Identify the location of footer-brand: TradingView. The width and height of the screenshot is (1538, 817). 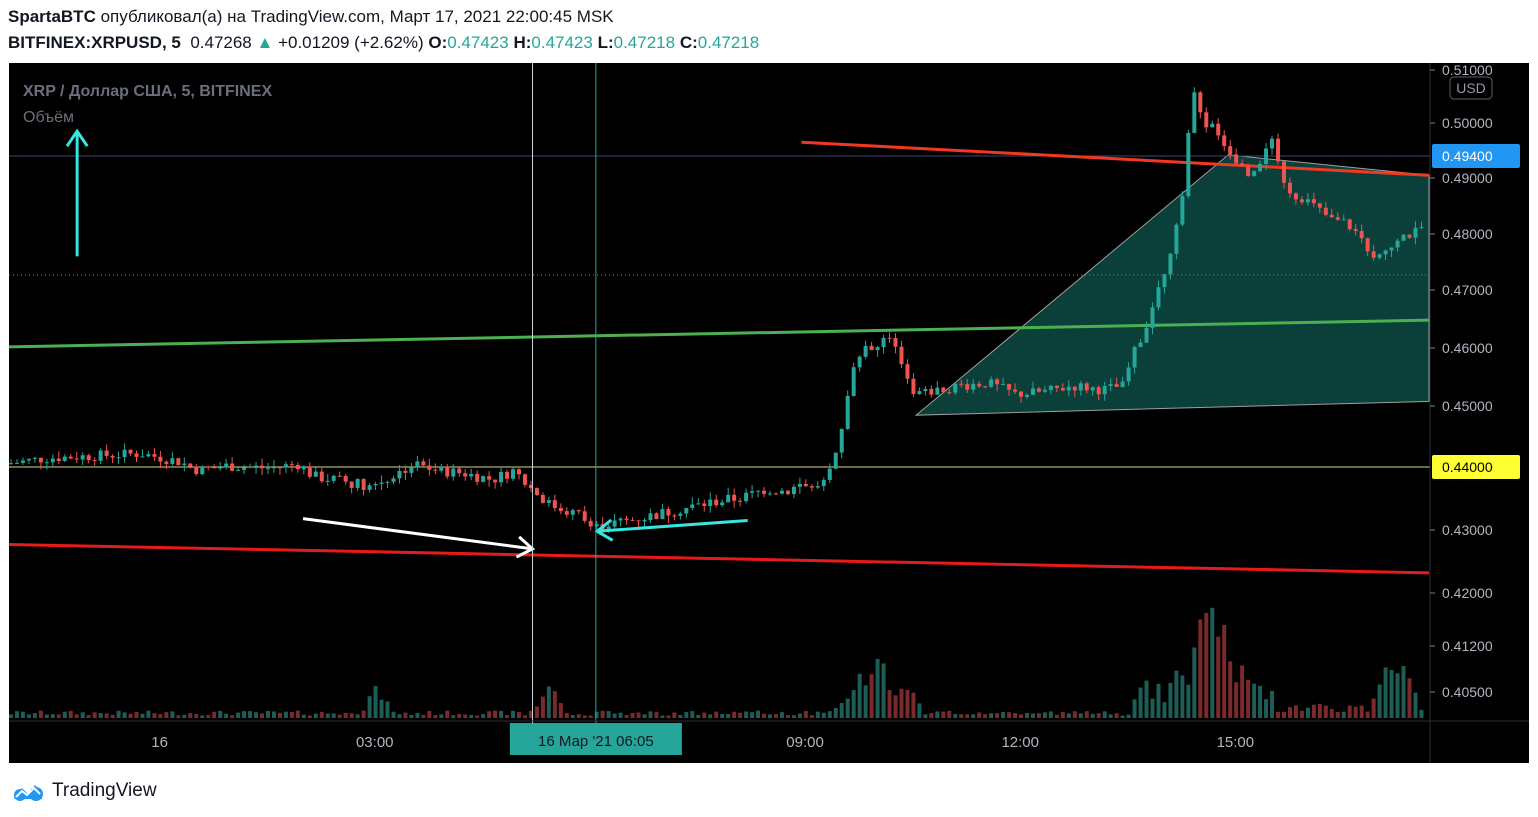
(104, 790).